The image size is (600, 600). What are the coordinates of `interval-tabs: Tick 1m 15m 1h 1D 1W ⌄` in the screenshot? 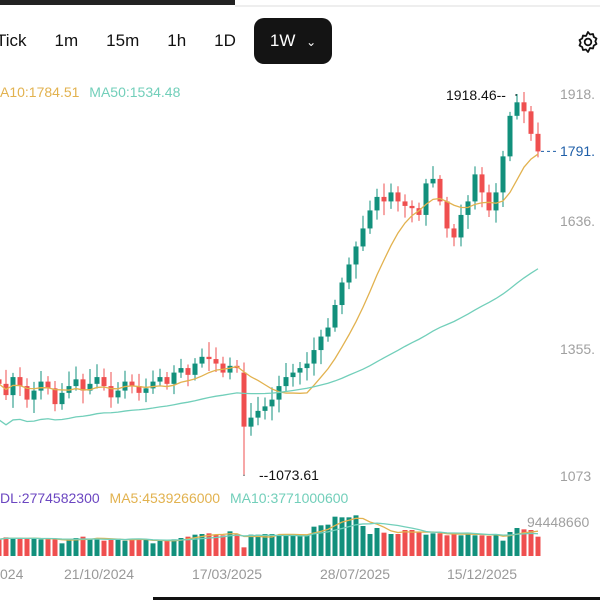 It's located at (166, 41).